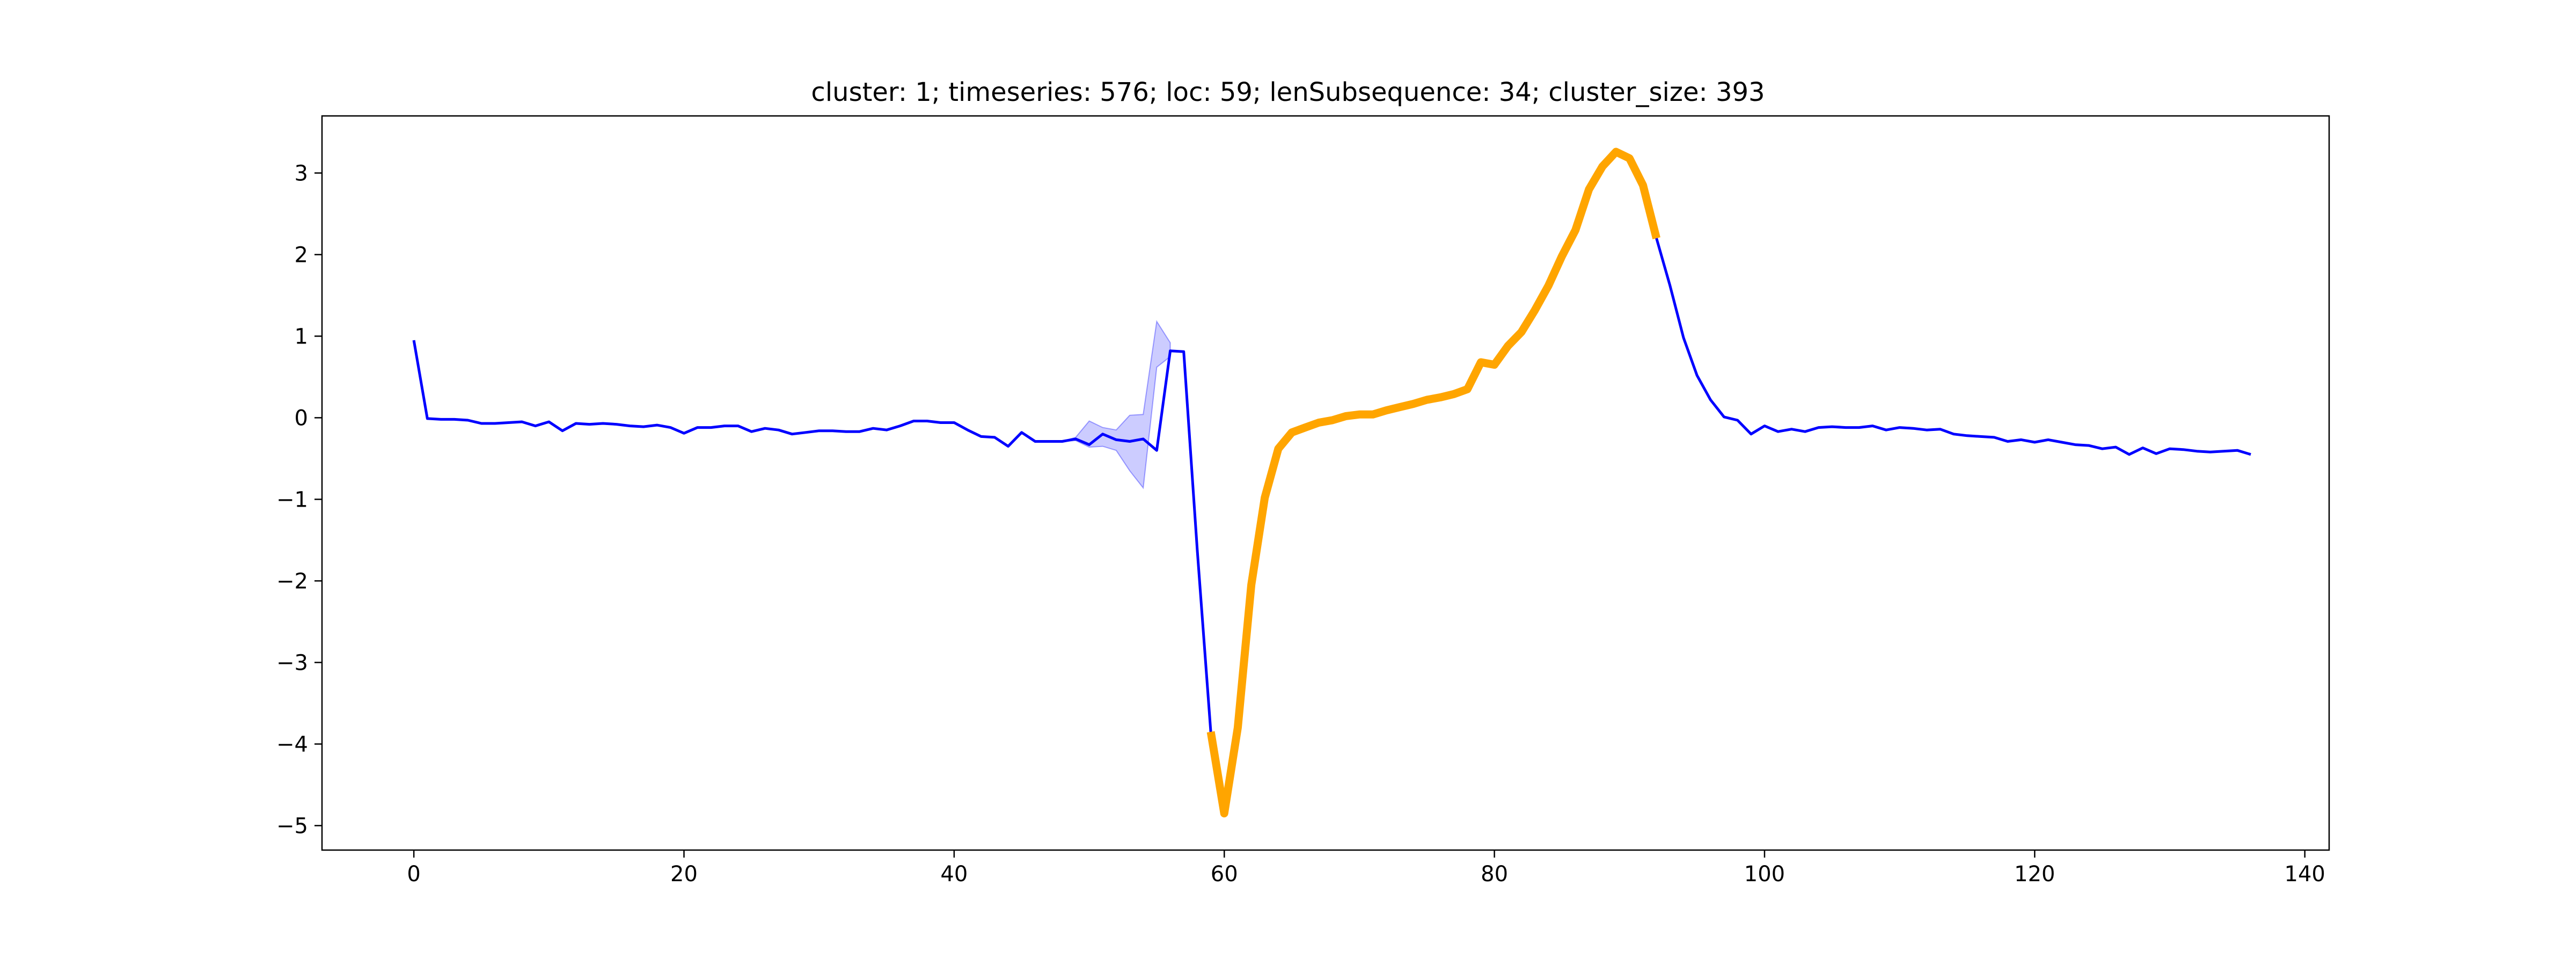 The width and height of the screenshot is (2576, 966). What do you see at coordinates (1433, 483) in the screenshot?
I see `highlight-subsequence-line` at bounding box center [1433, 483].